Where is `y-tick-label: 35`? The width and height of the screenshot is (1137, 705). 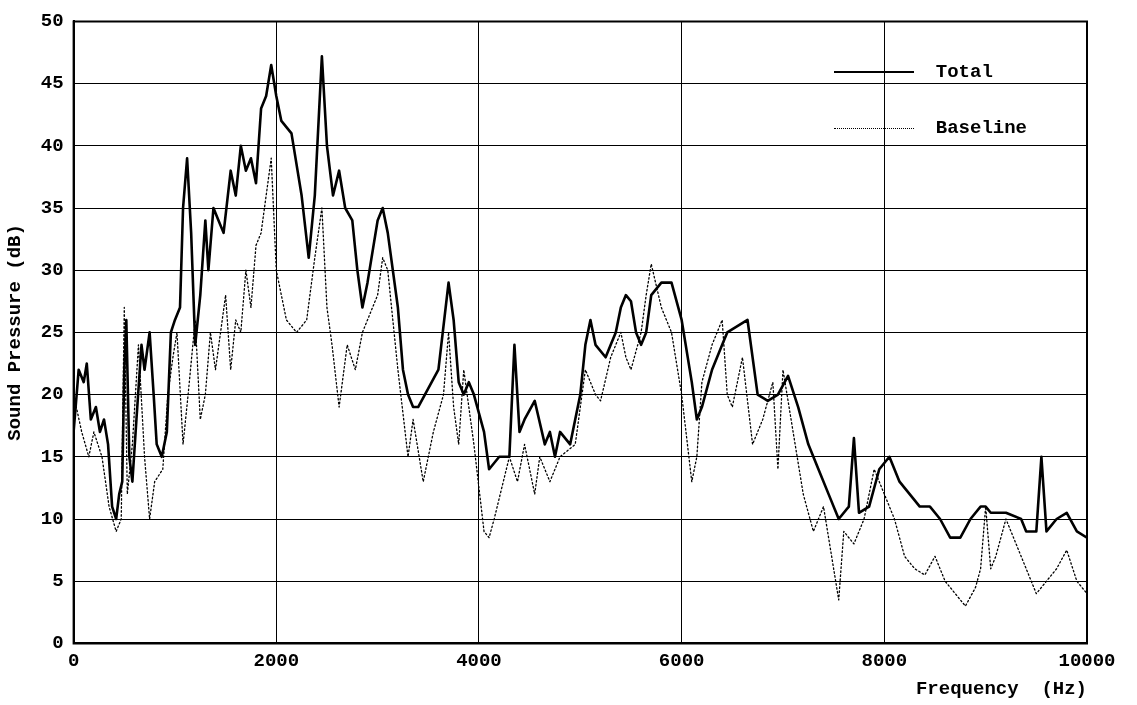
y-tick-label: 35 is located at coordinates (52, 207).